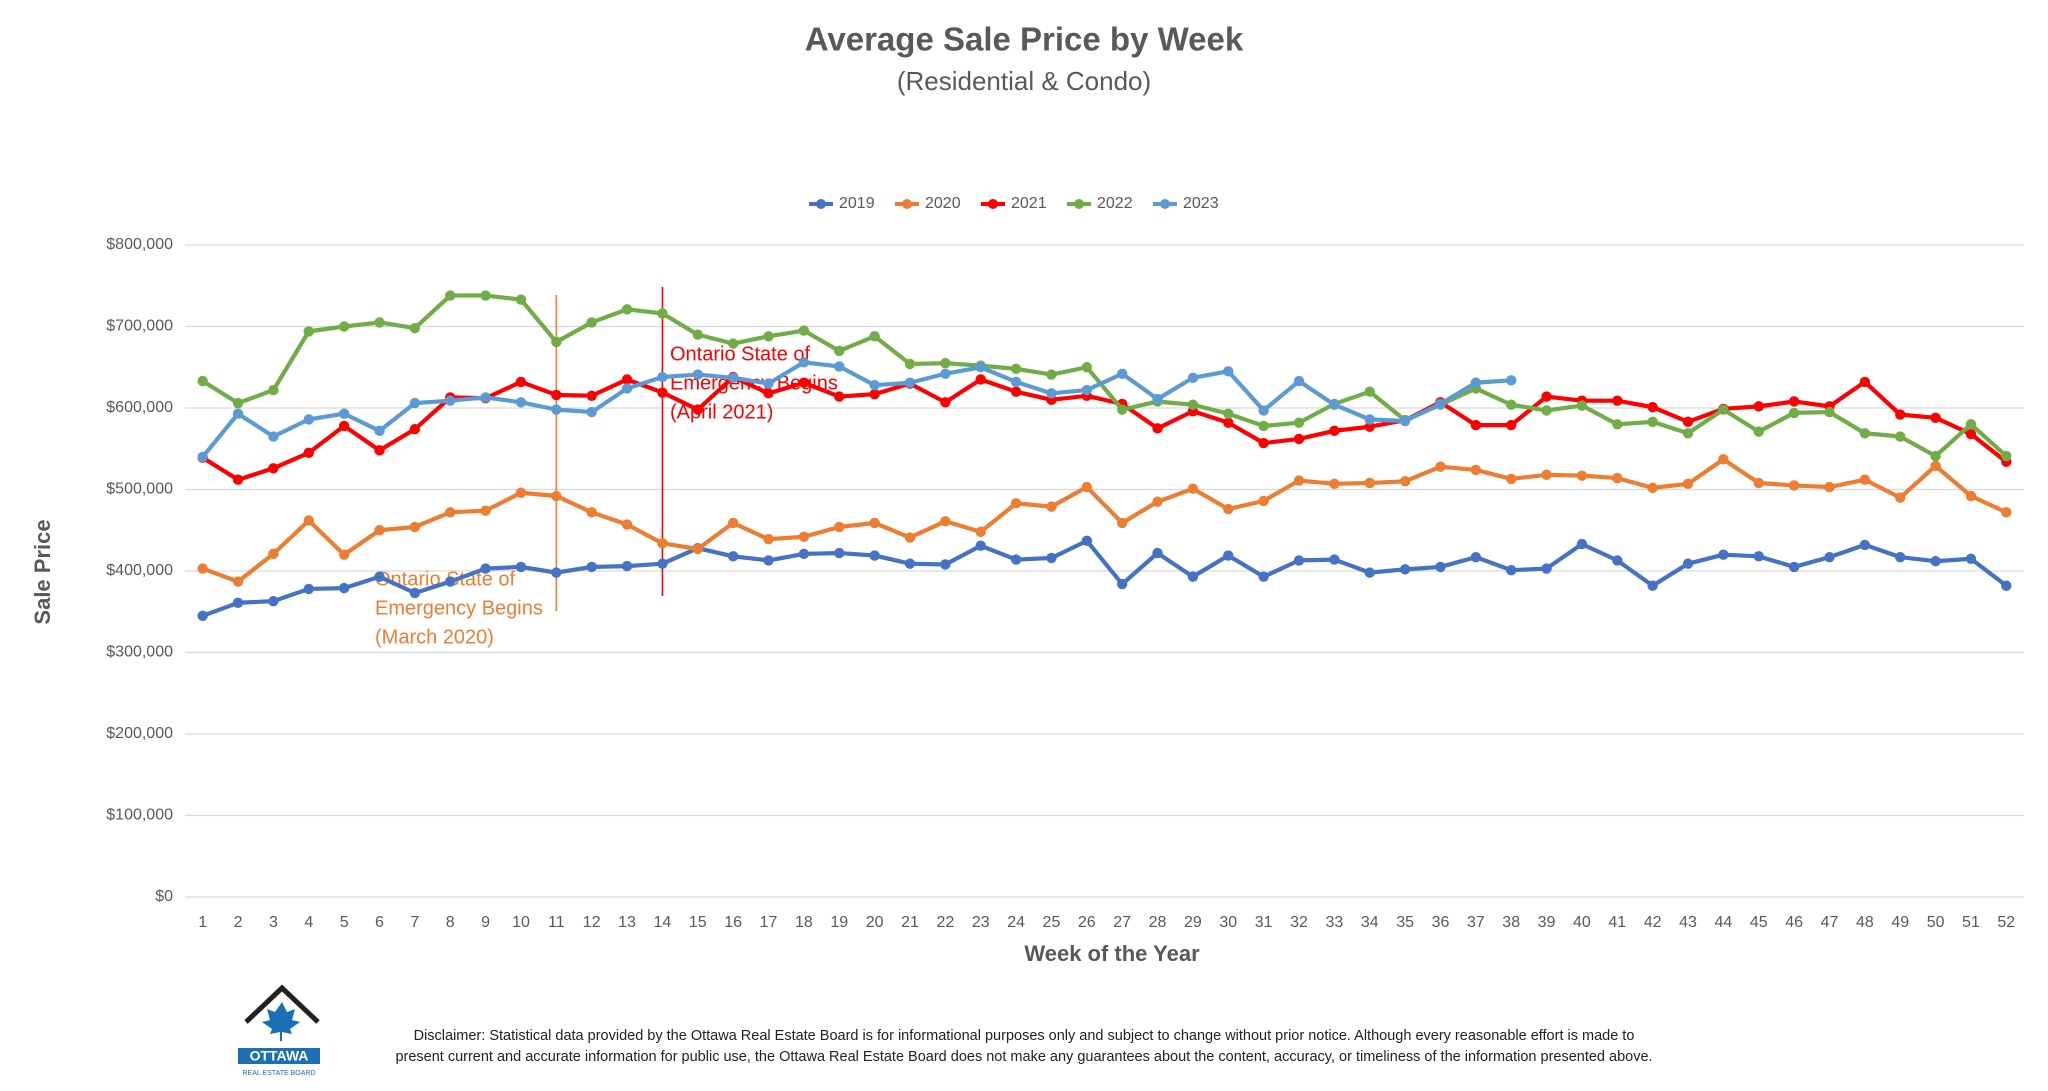  Describe the element at coordinates (1104, 520) in the screenshot. I see `series-line` at that location.